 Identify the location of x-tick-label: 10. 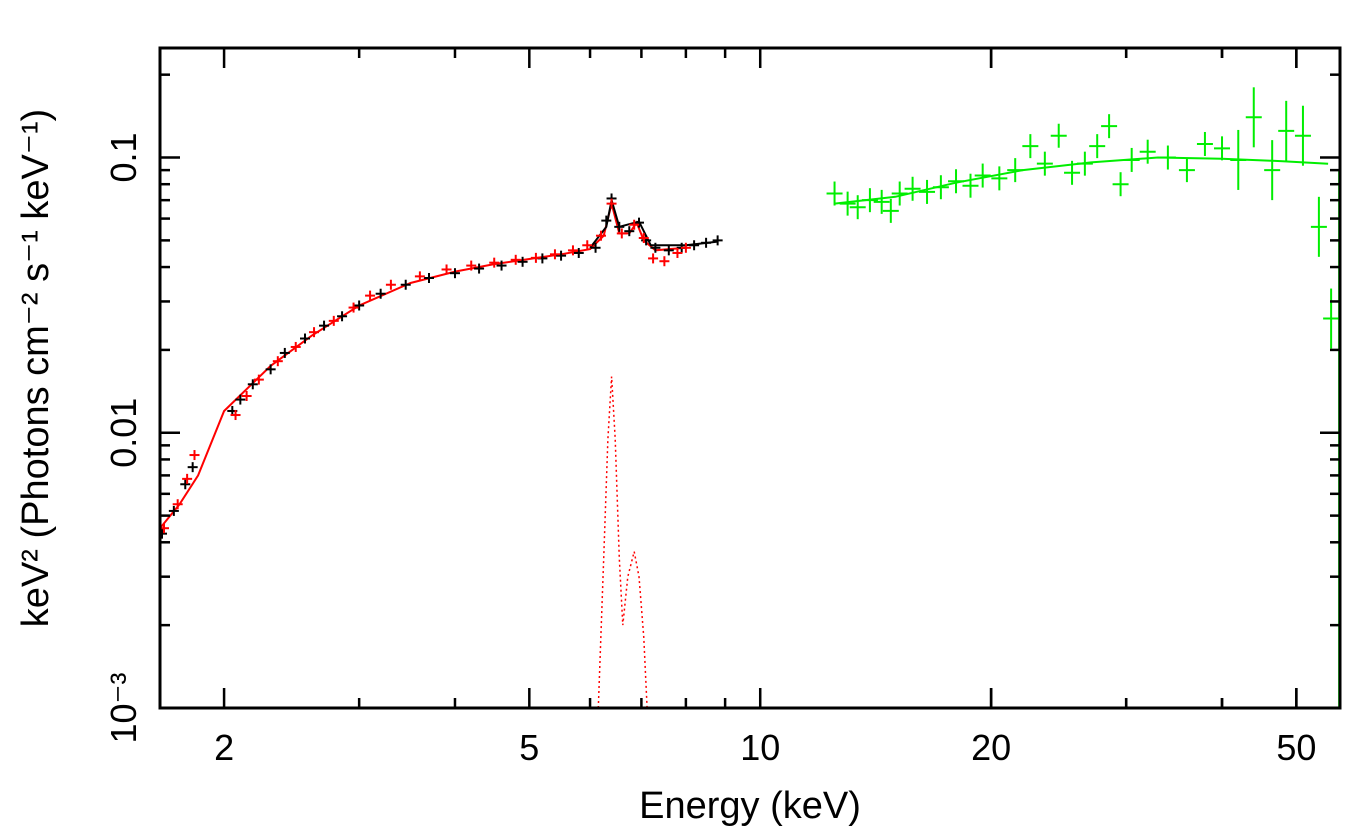
(760, 747).